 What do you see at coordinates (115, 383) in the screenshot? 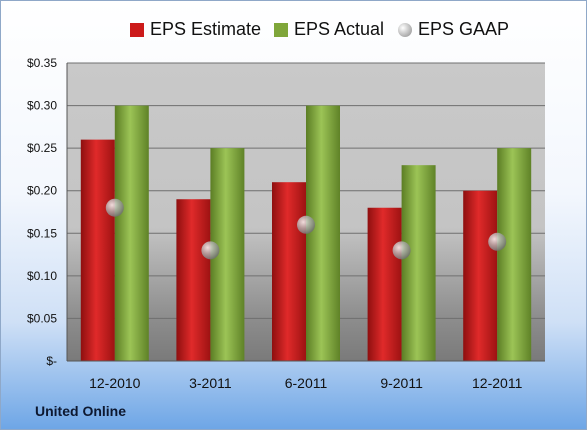
I see `x-tick-label: 12-2010` at bounding box center [115, 383].